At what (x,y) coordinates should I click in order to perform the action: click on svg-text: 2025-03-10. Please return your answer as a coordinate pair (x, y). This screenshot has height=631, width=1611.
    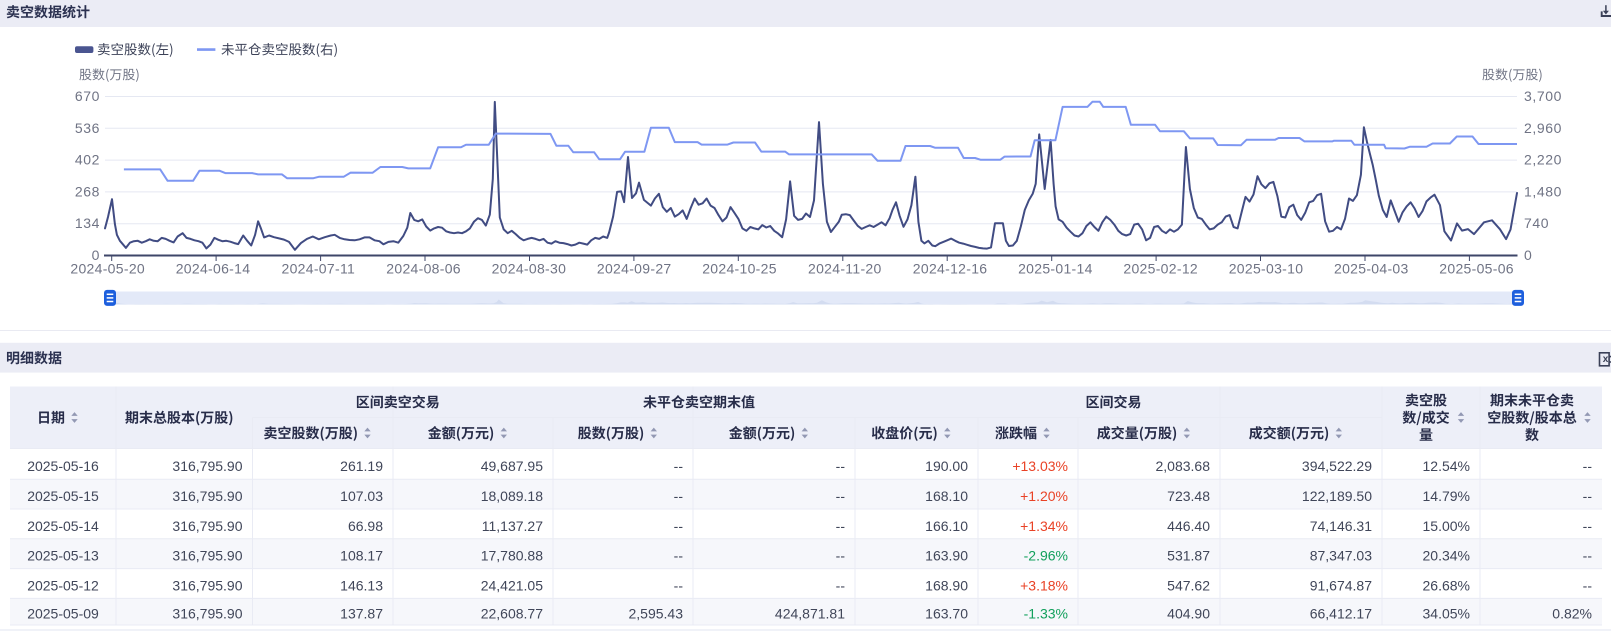
    Looking at the image, I should click on (1266, 269).